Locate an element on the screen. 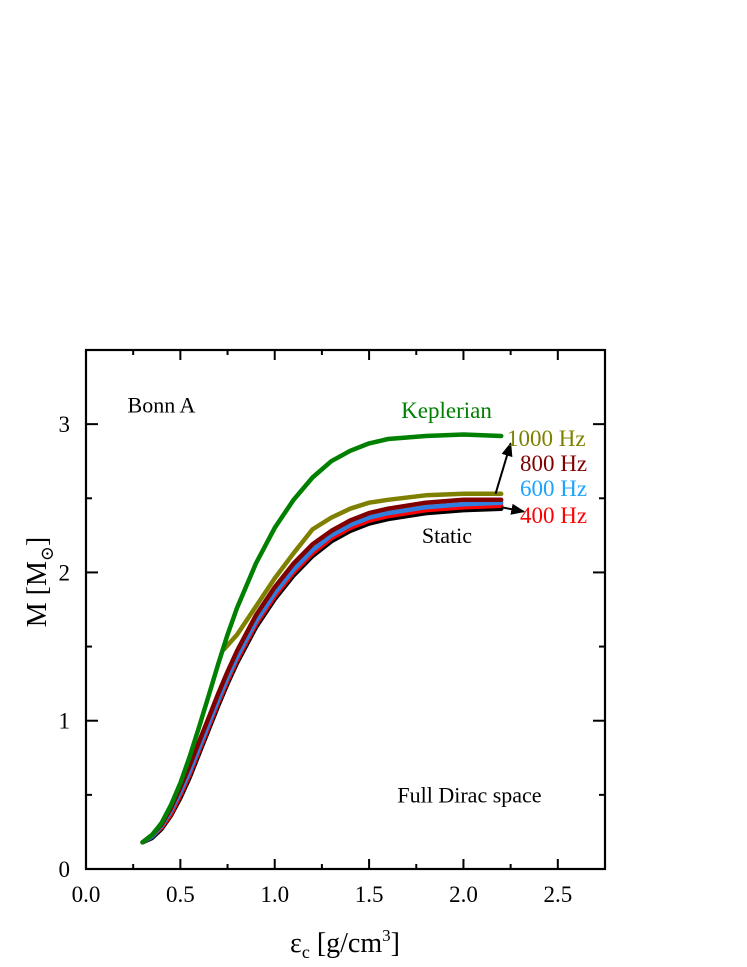  curve-label-600-hz: 600 Hz is located at coordinates (553, 488).